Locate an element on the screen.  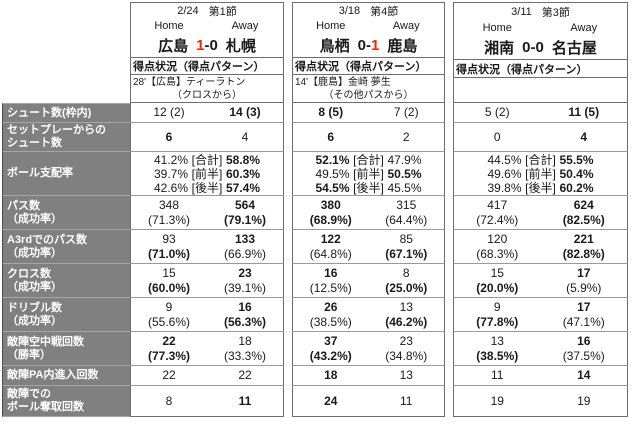
score: 1-0 is located at coordinates (207, 45).